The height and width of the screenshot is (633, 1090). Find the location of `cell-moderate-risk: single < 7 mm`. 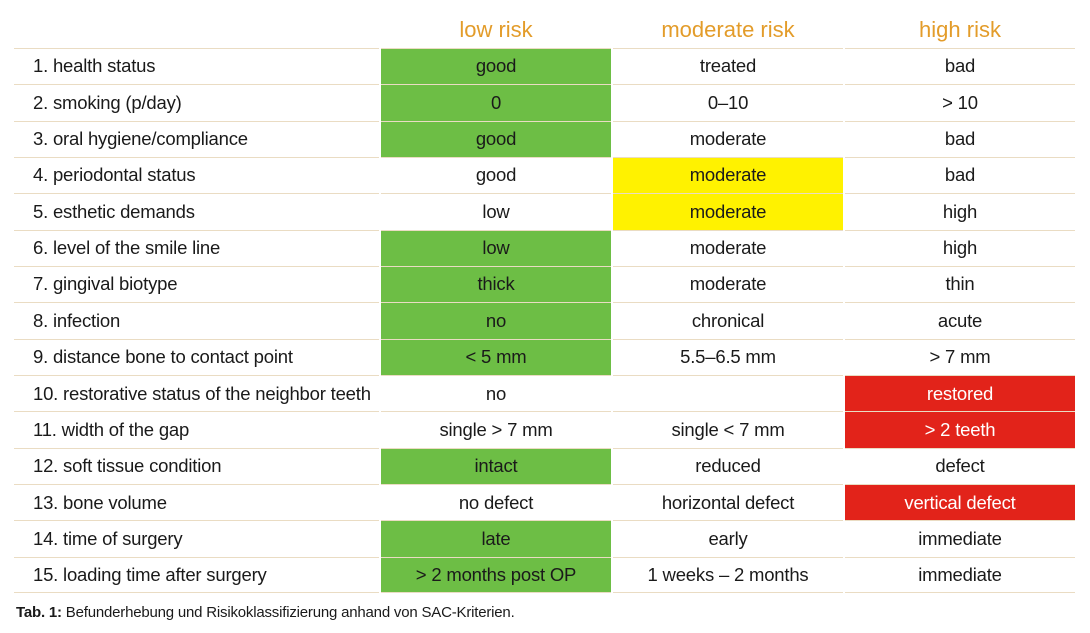

cell-moderate-risk: single < 7 mm is located at coordinates (728, 429).